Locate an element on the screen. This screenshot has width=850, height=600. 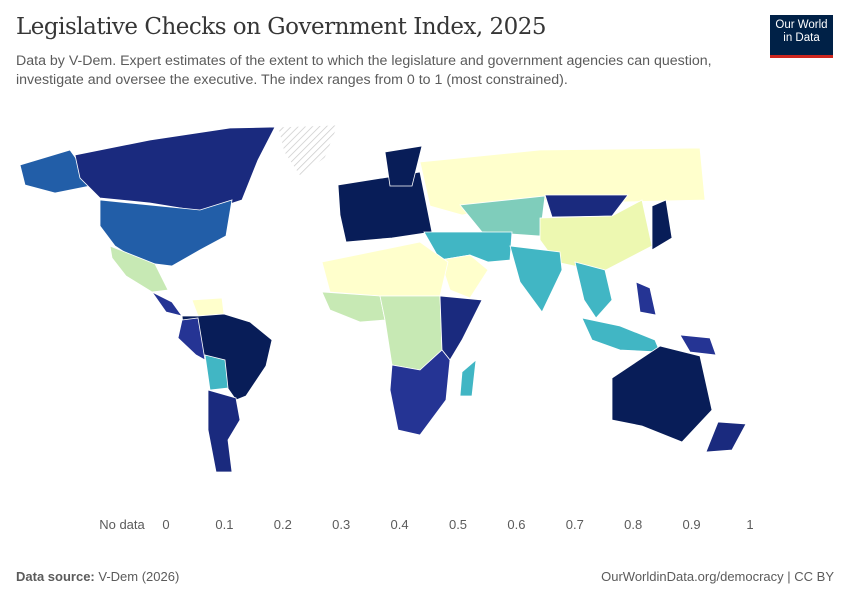
region-africa-south is located at coordinates (420, 392).